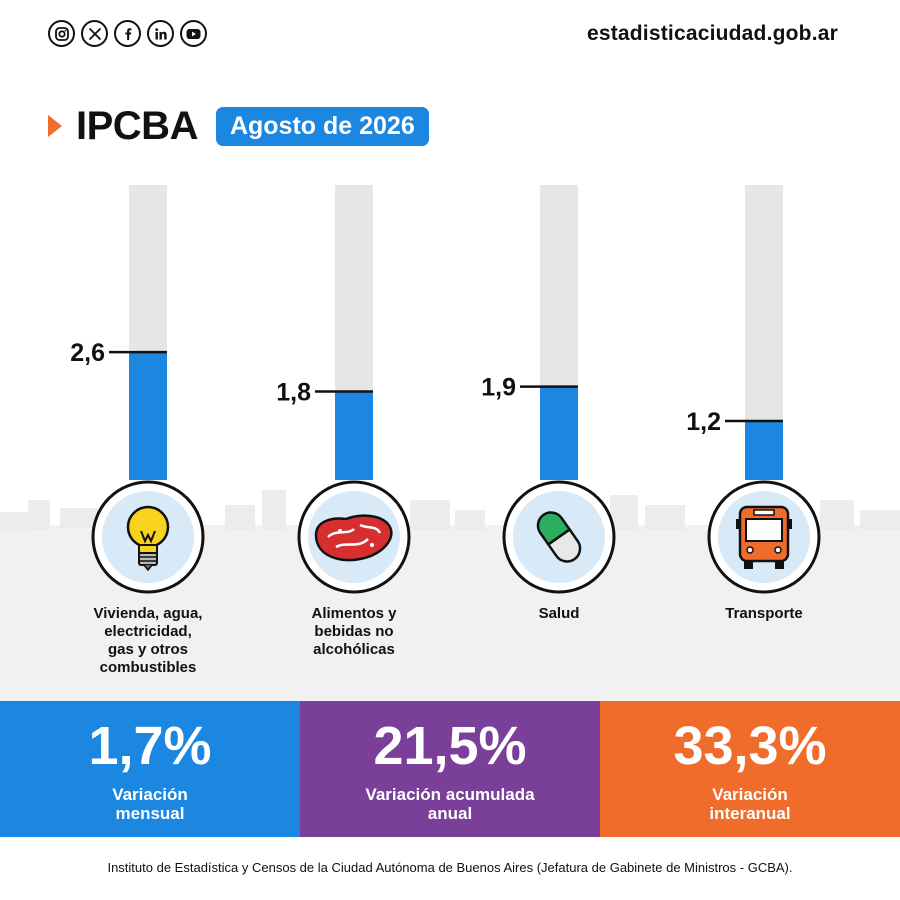 The width and height of the screenshot is (900, 900). I want to click on summary-label: Variación interanual, so click(750, 804).